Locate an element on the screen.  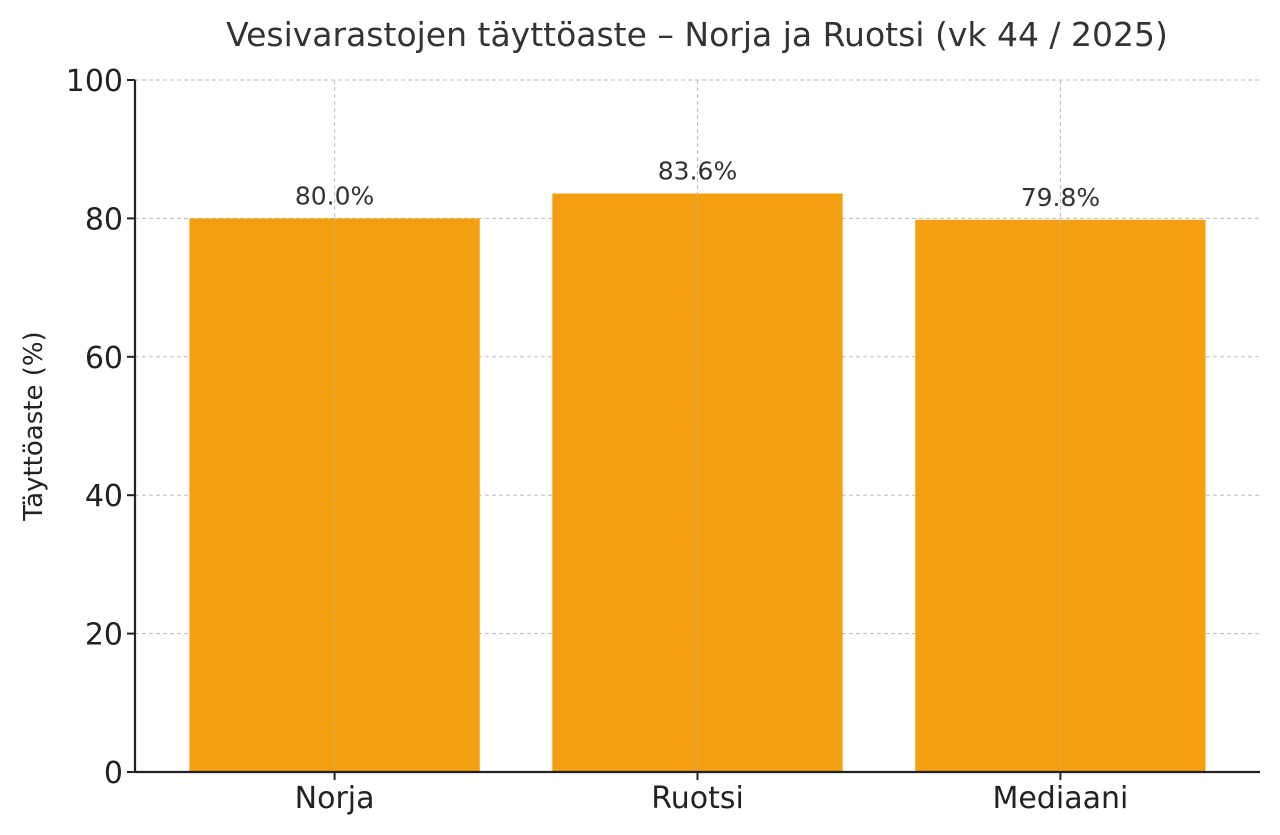
y-tick-label: 100 is located at coordinates (94, 81).